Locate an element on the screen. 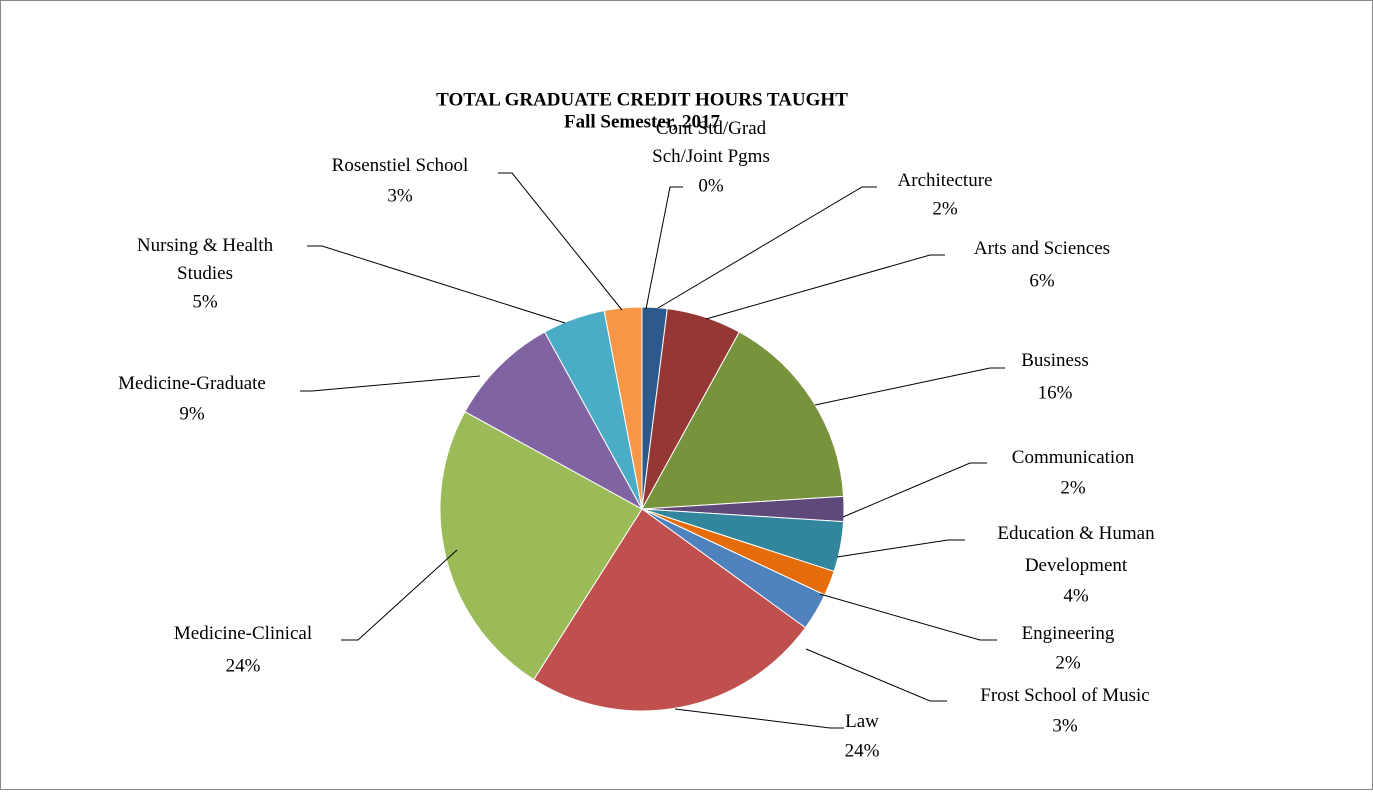 This screenshot has width=1373, height=795. category-label: Frost School of Music is located at coordinates (1064, 695).